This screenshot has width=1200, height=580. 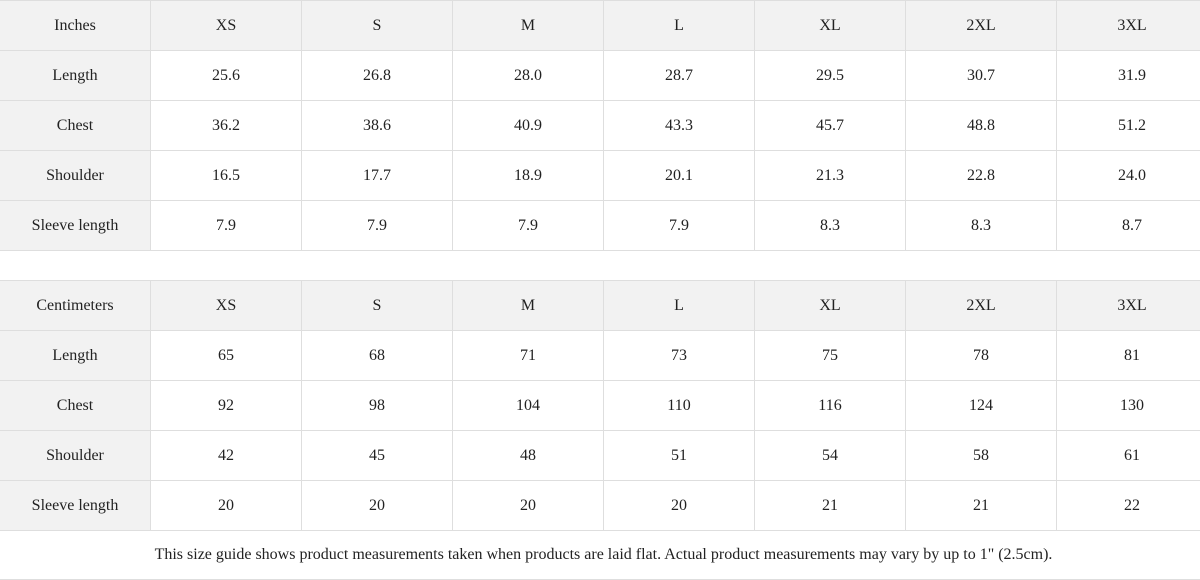 I want to click on measurement-cell: 51, so click(x=679, y=455).